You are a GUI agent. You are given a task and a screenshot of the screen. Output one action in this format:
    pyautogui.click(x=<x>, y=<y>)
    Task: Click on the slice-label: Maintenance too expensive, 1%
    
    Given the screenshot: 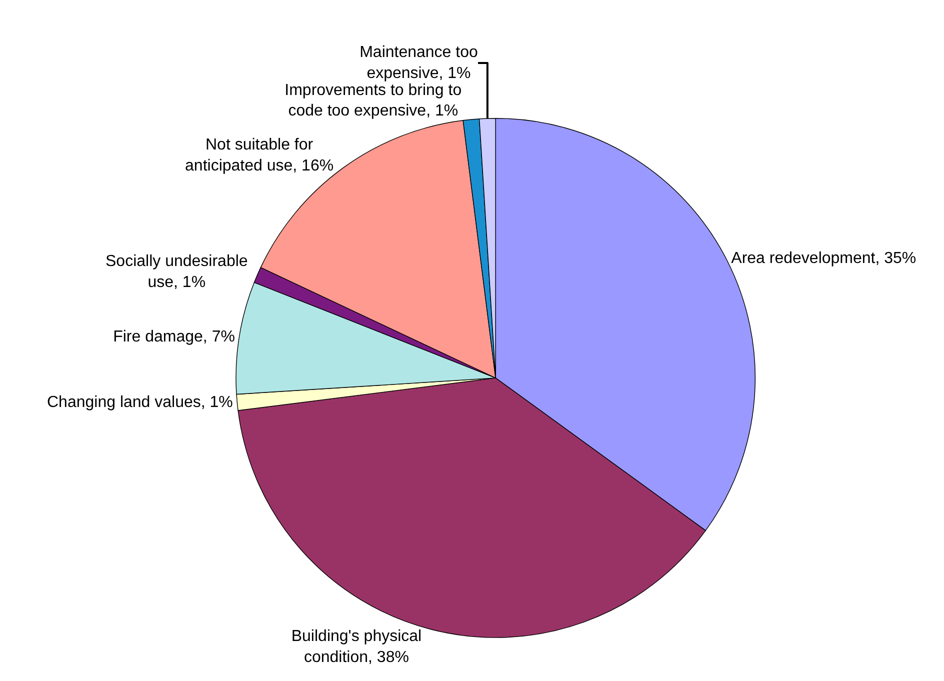 What is the action you would take?
    pyautogui.click(x=419, y=63)
    